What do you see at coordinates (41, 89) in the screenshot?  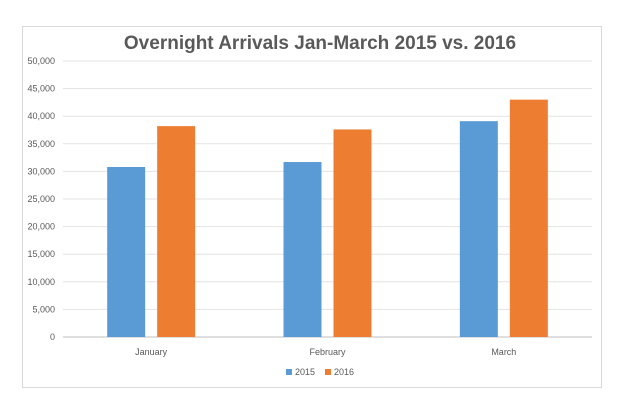 I see `y-tick-label: 45,000` at bounding box center [41, 89].